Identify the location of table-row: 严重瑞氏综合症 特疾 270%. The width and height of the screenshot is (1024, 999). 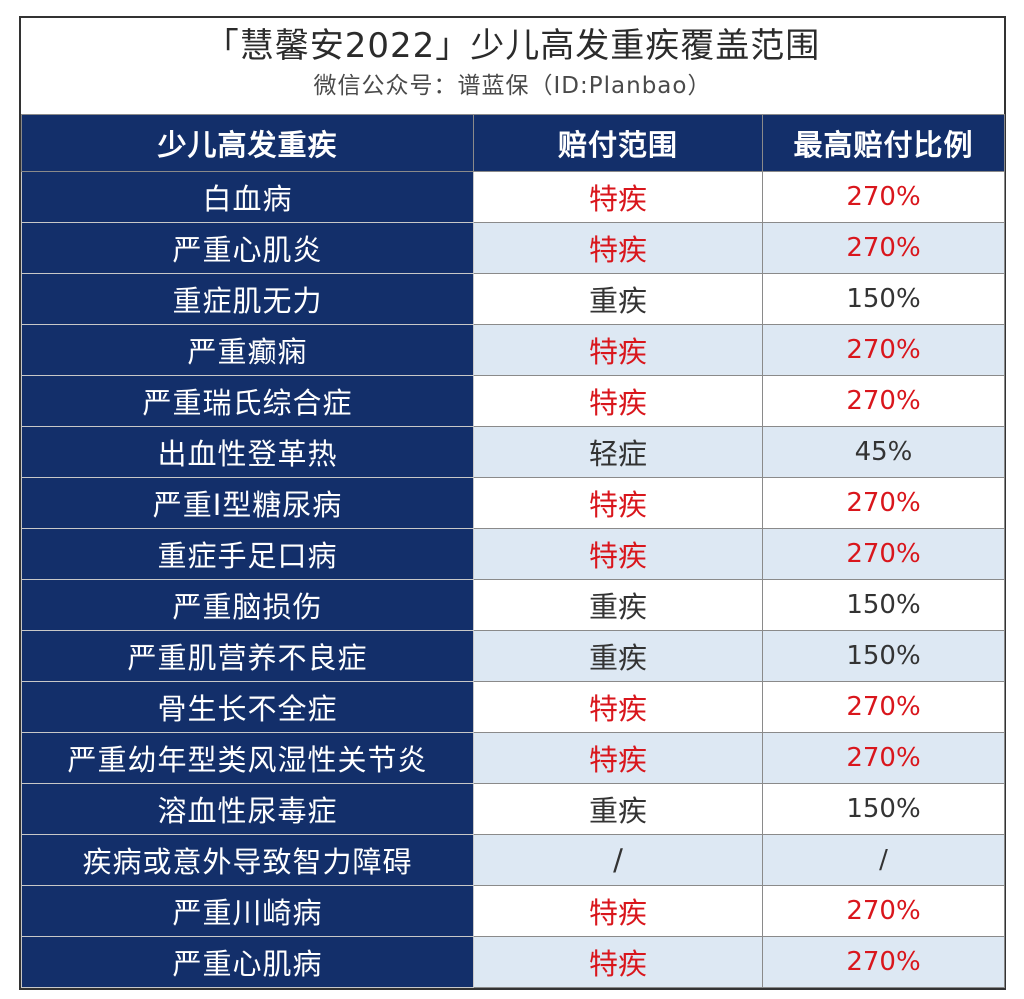
(513, 401).